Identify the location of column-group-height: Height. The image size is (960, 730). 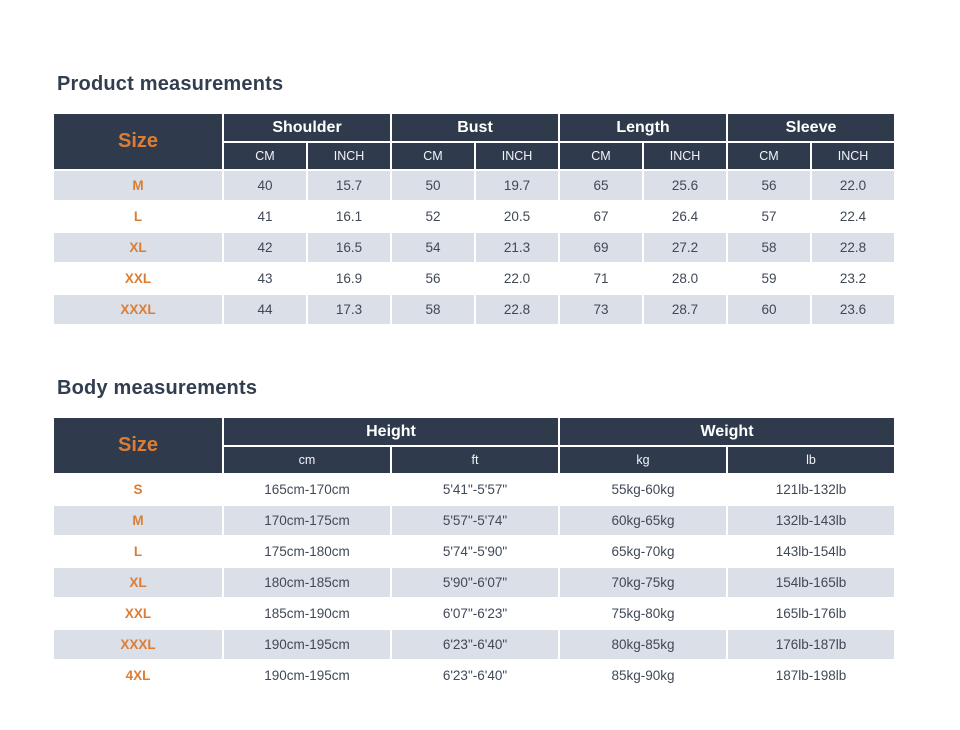
(391, 431).